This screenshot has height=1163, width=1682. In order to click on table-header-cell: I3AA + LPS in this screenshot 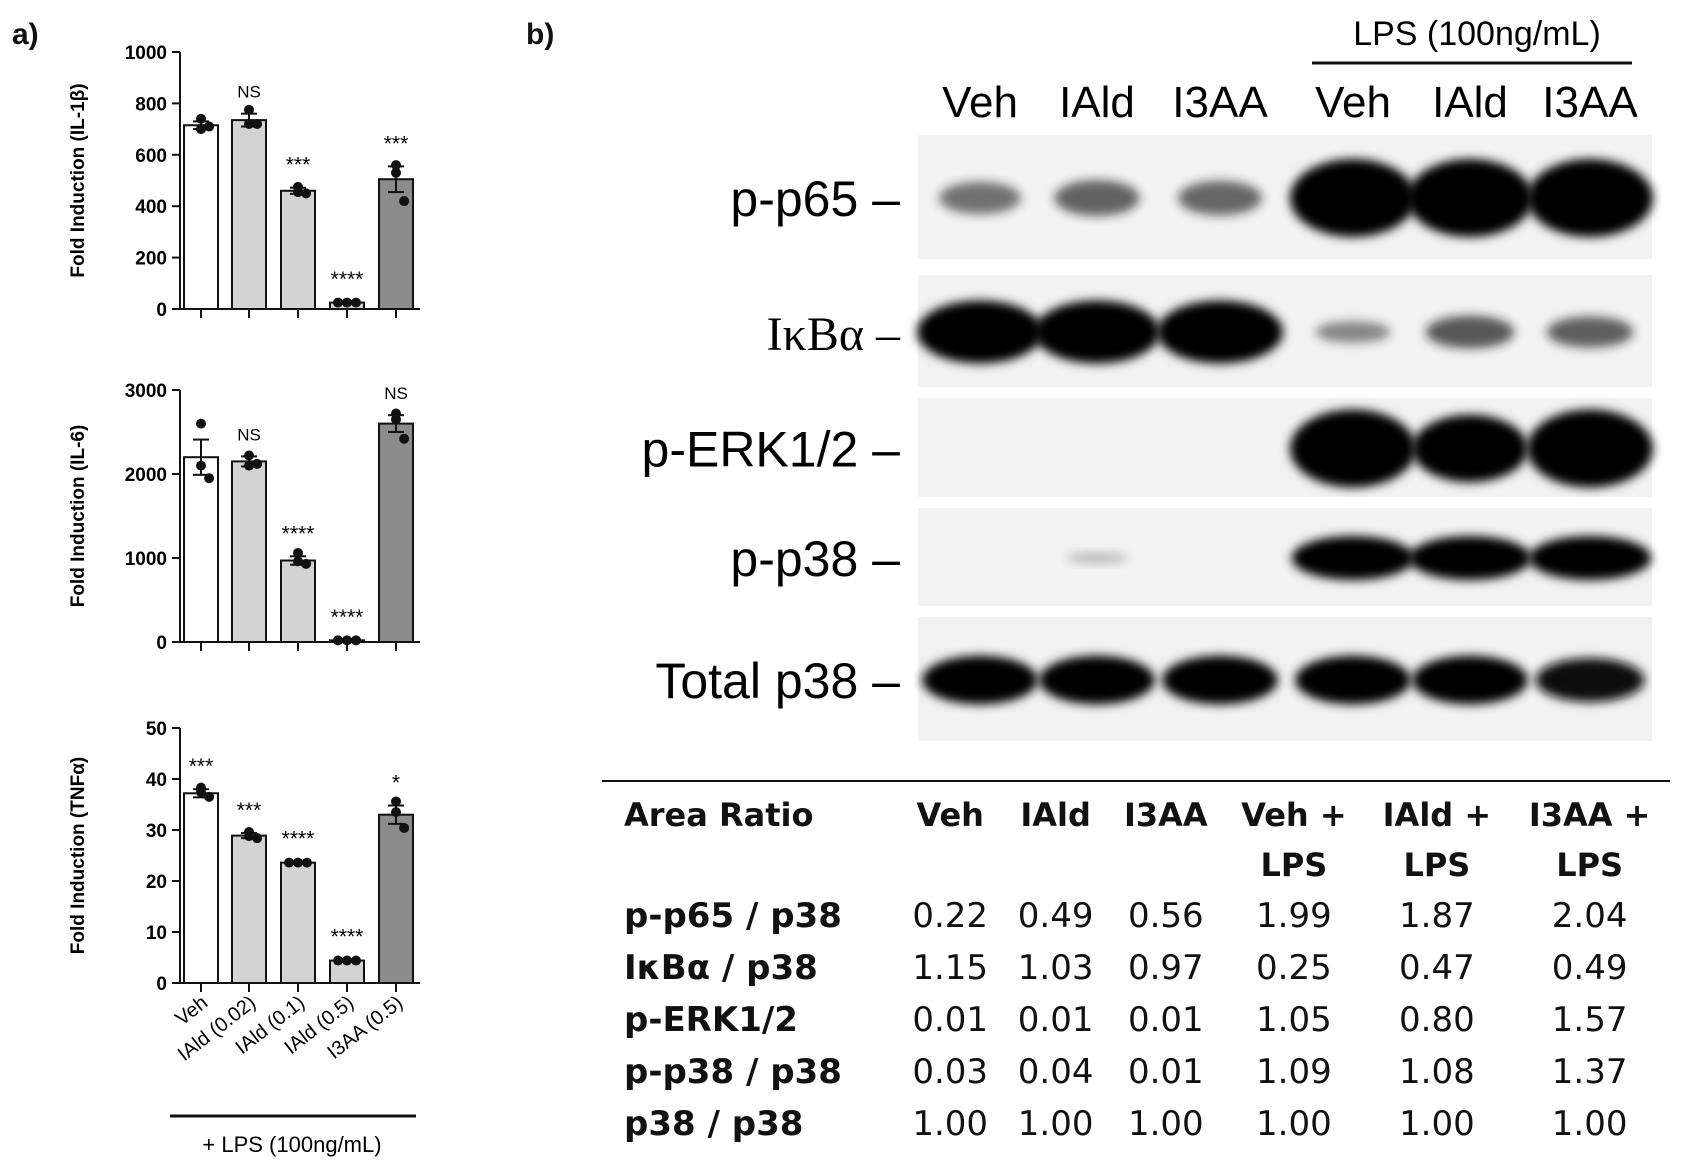, I will do `click(1589, 840)`.